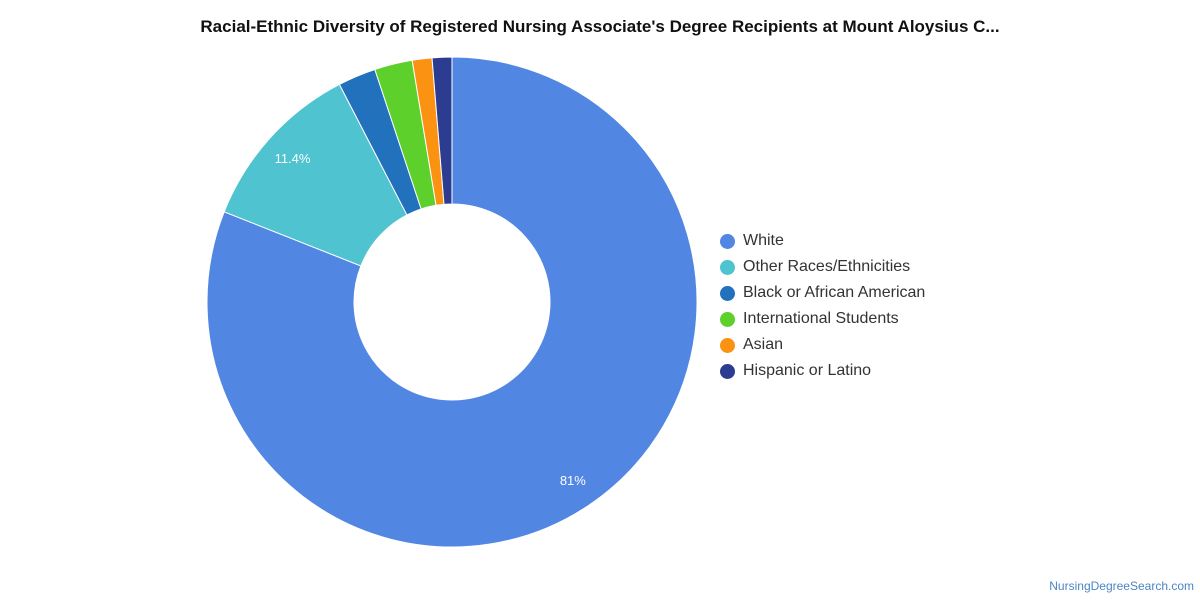  Describe the element at coordinates (834, 292) in the screenshot. I see `legend-label: Black or African American` at that location.